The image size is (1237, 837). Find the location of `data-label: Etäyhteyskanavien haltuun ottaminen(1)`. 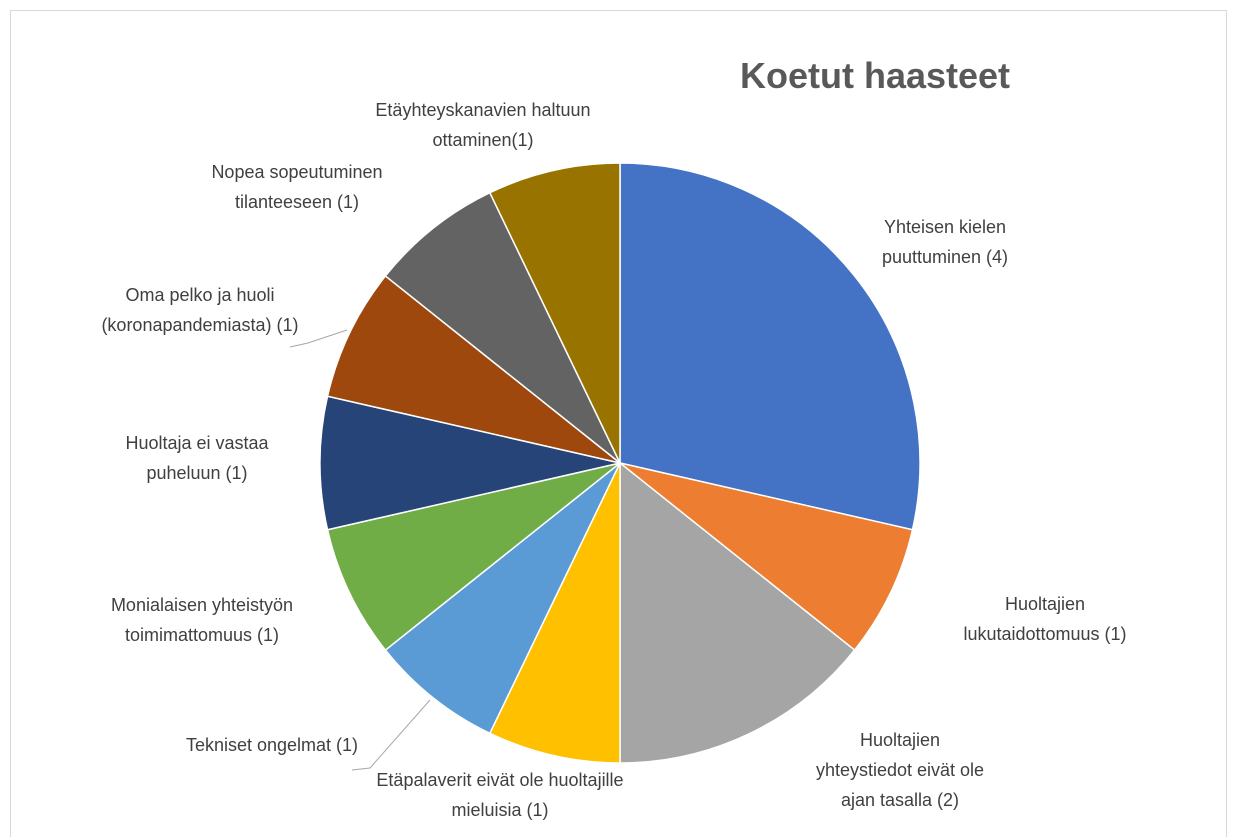

data-label: Etäyhteyskanavien haltuun ottaminen(1) is located at coordinates (483, 125).